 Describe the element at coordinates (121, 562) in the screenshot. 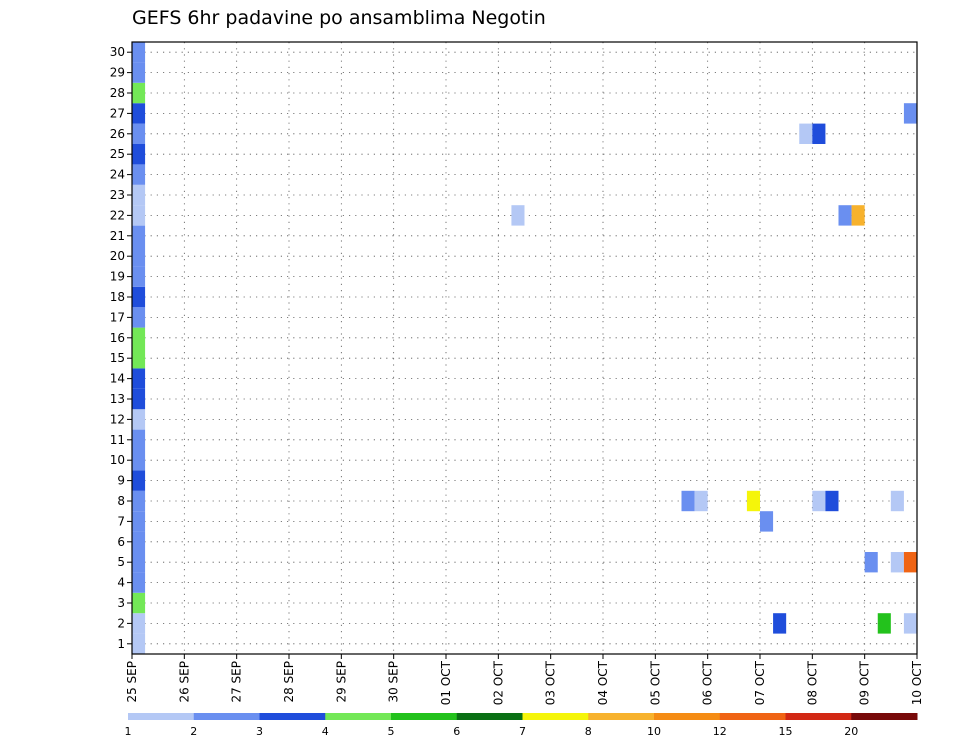

I see `y-tick-label: 5` at that location.